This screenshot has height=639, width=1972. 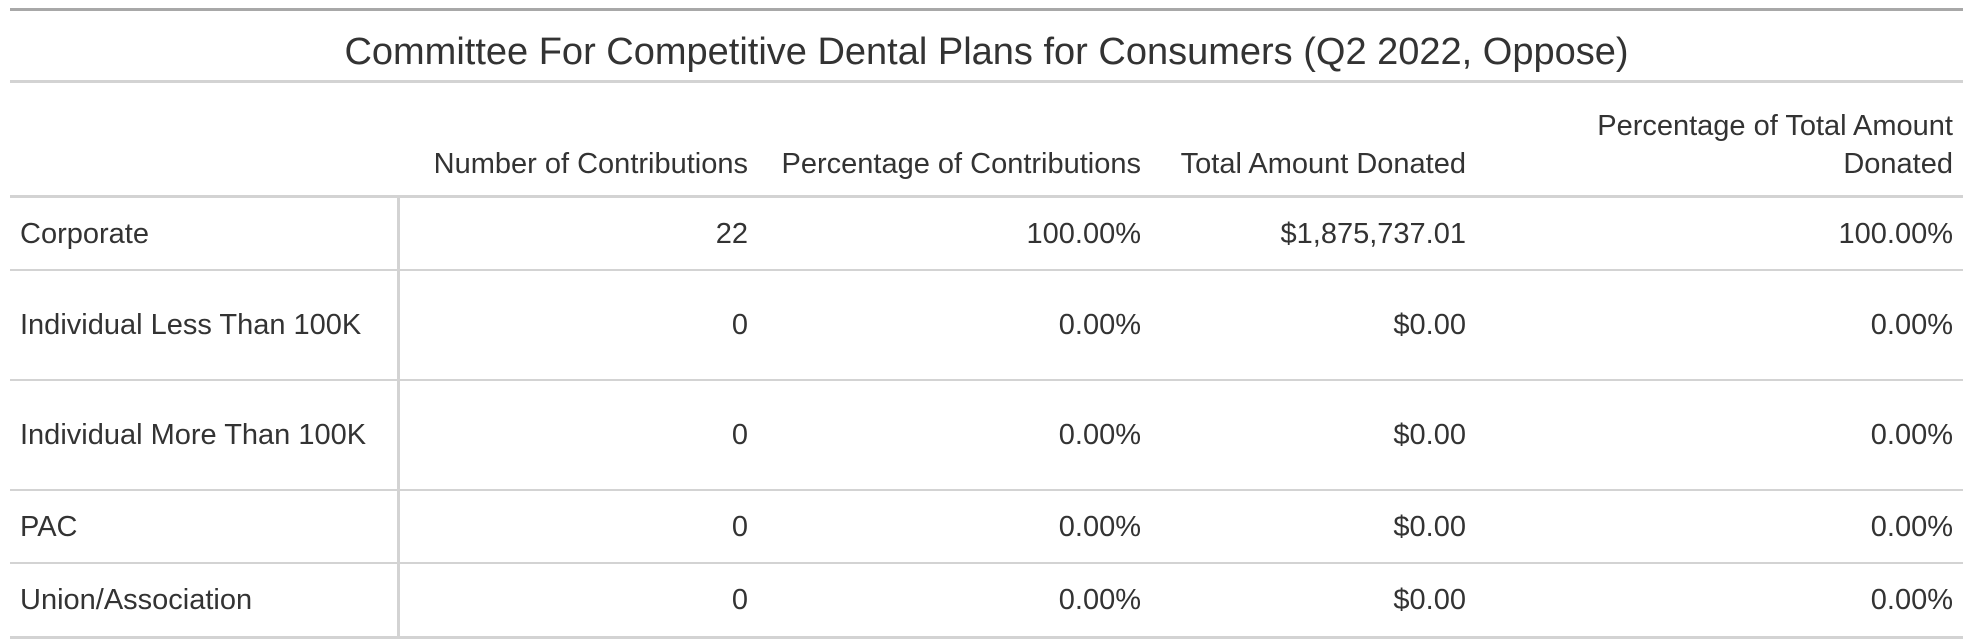 I want to click on cell-percentage-of-contributions: 100.00%, so click(x=954, y=233).